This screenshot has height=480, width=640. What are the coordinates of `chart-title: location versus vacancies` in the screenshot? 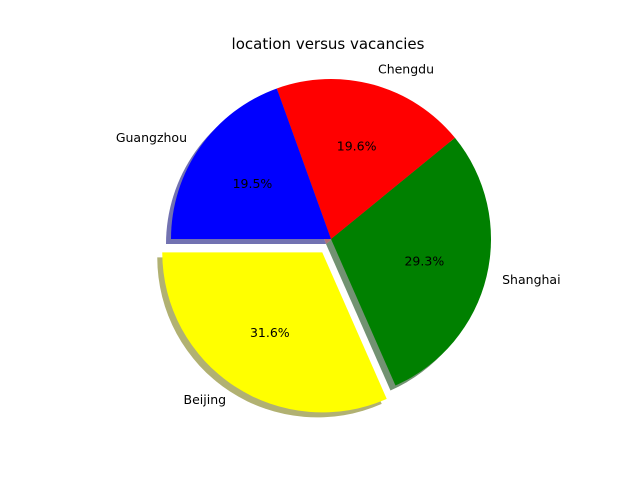 It's located at (328, 44).